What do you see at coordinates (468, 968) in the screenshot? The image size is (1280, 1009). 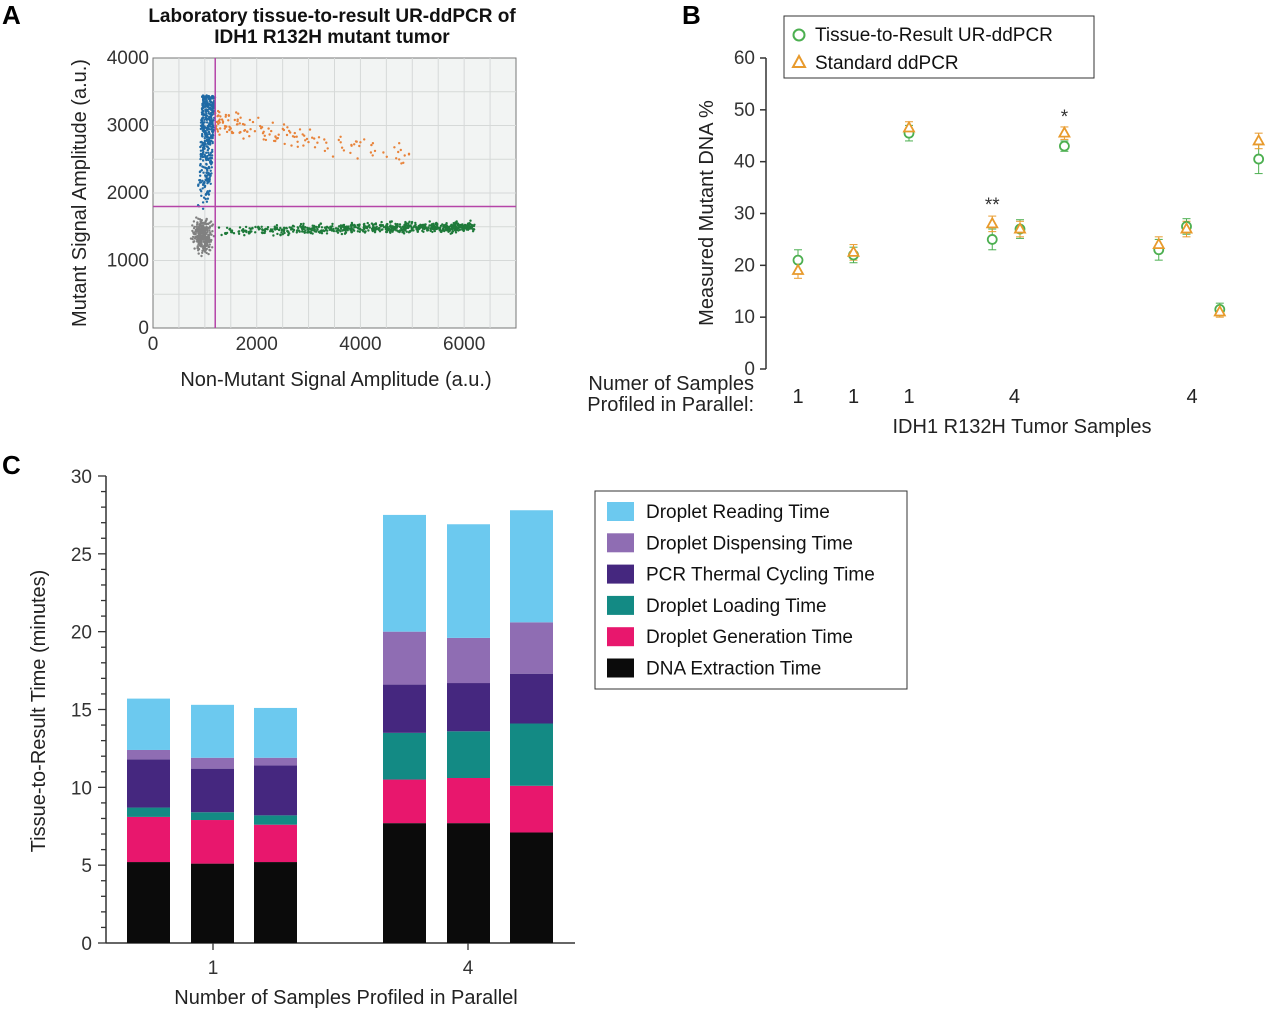 I see `group-label: 4` at bounding box center [468, 968].